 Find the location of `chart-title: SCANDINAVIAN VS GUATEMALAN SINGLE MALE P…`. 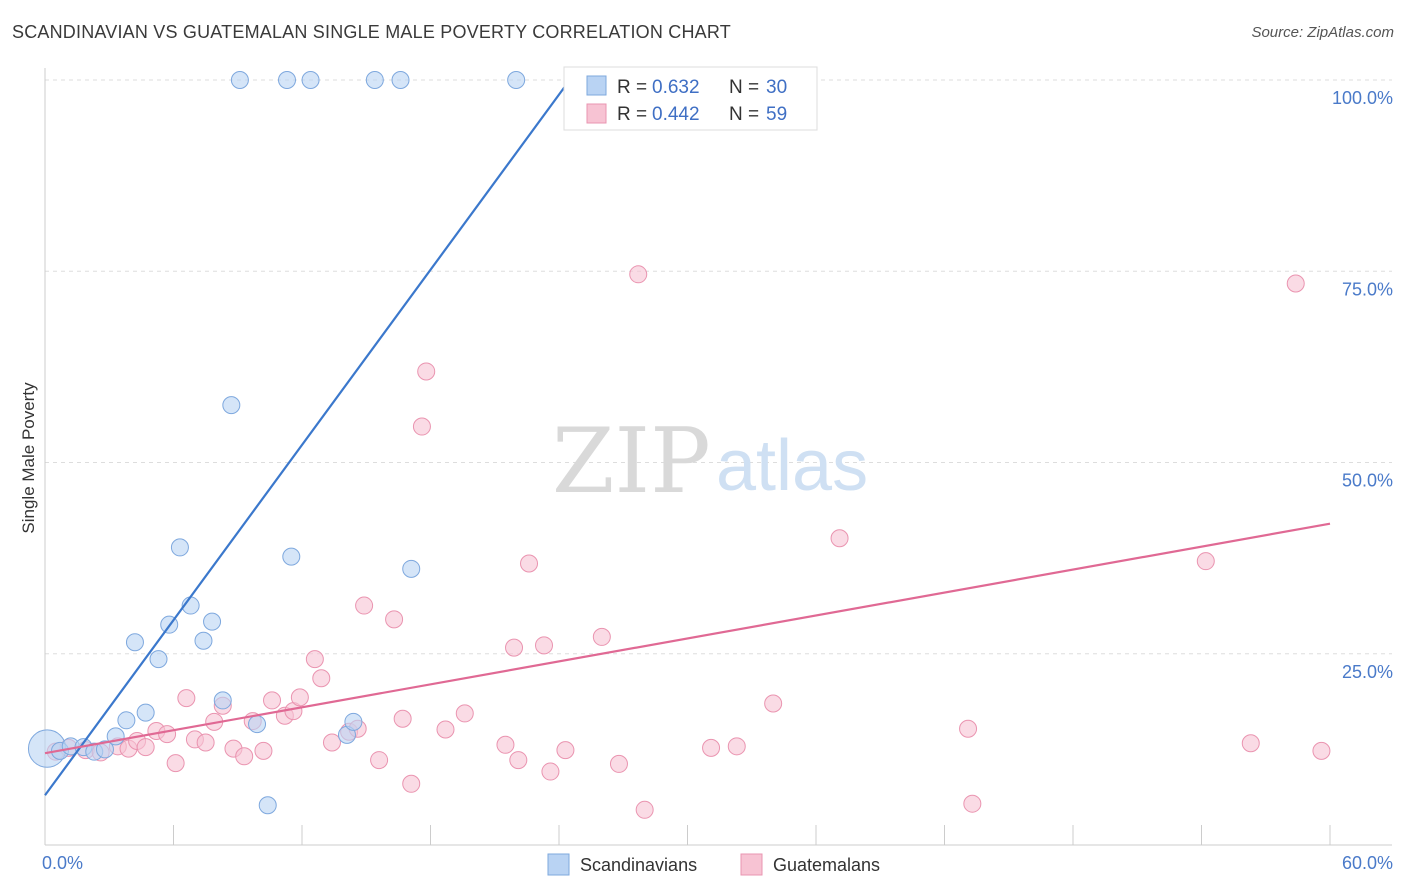

chart-title: SCANDINAVIAN VS GUATEMALAN SINGLE MALE P… is located at coordinates (371, 32).